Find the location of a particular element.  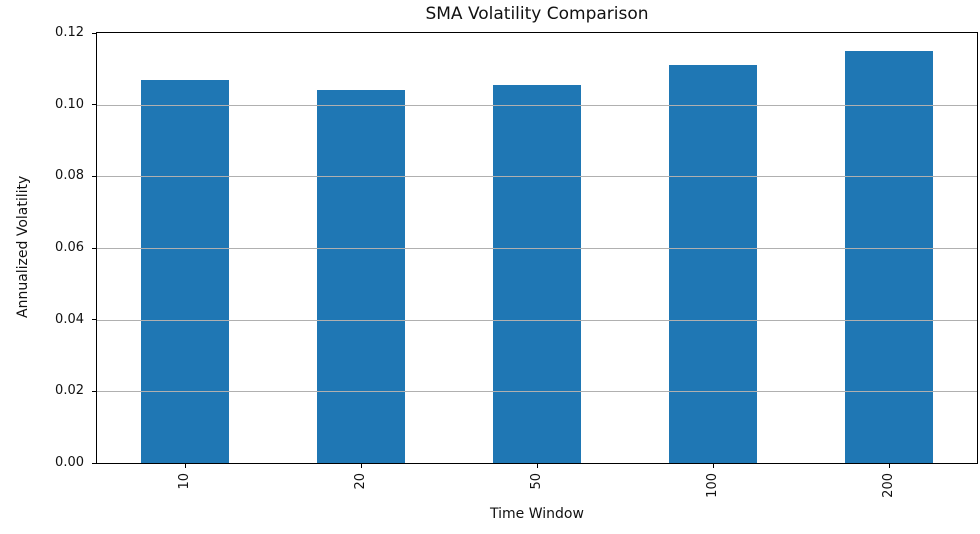

y-tick-label: 0.06 is located at coordinates (69, 247).